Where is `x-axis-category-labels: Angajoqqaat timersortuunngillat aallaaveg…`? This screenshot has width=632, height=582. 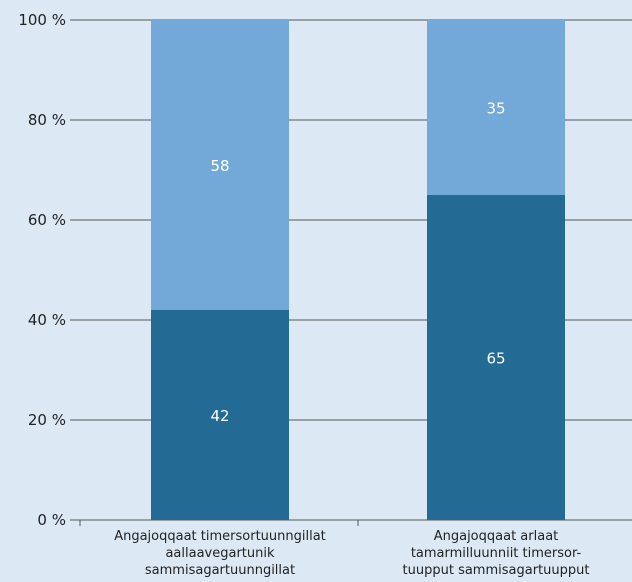
x-axis-category-labels: Angajoqqaat timersortuunngillat aallaaveg… is located at coordinates (351, 553).